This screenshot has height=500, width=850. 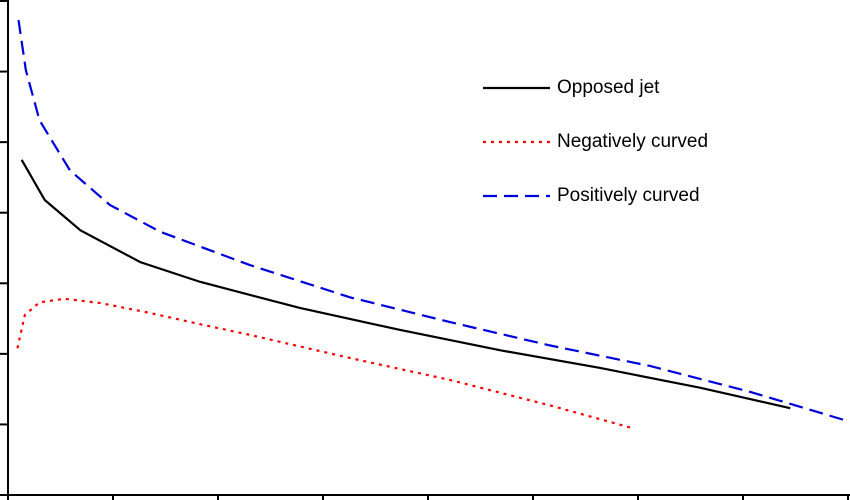 I want to click on legend-label: Negatively curved, so click(x=632, y=141).